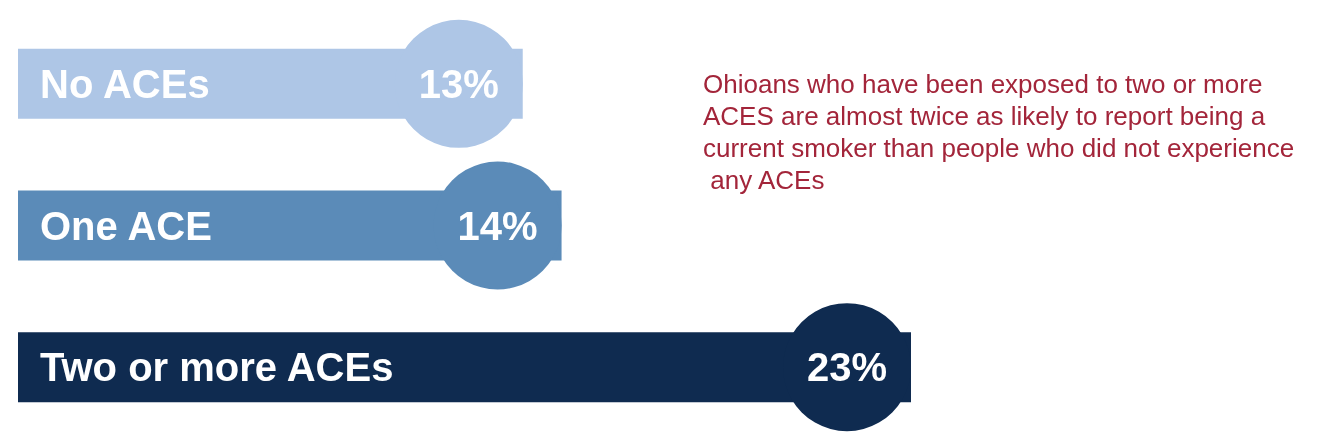 This screenshot has height=446, width=1319. What do you see at coordinates (458, 83) in the screenshot?
I see `data-label: 13%` at bounding box center [458, 83].